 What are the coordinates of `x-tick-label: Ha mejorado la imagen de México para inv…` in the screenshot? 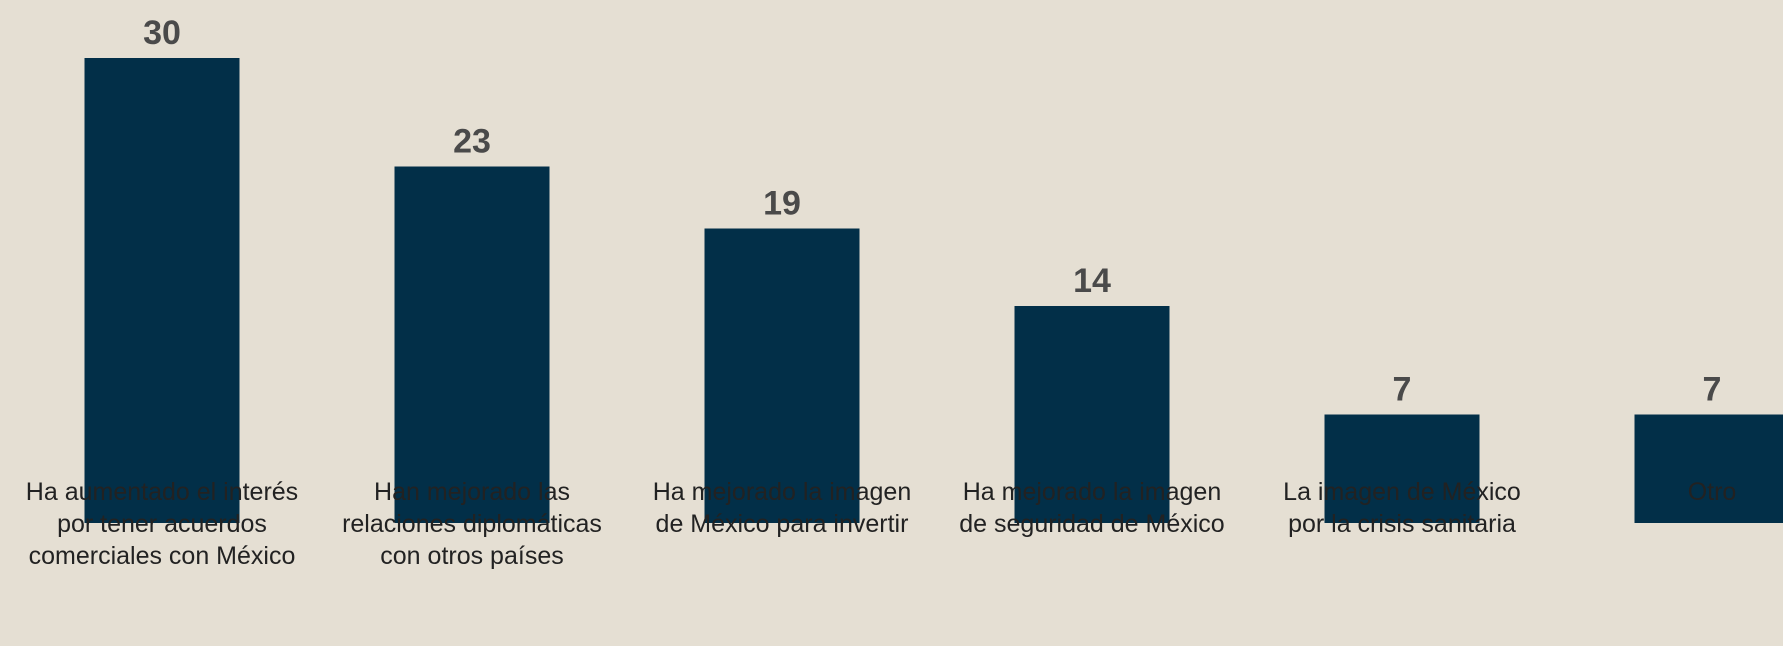 It's located at (782, 508).